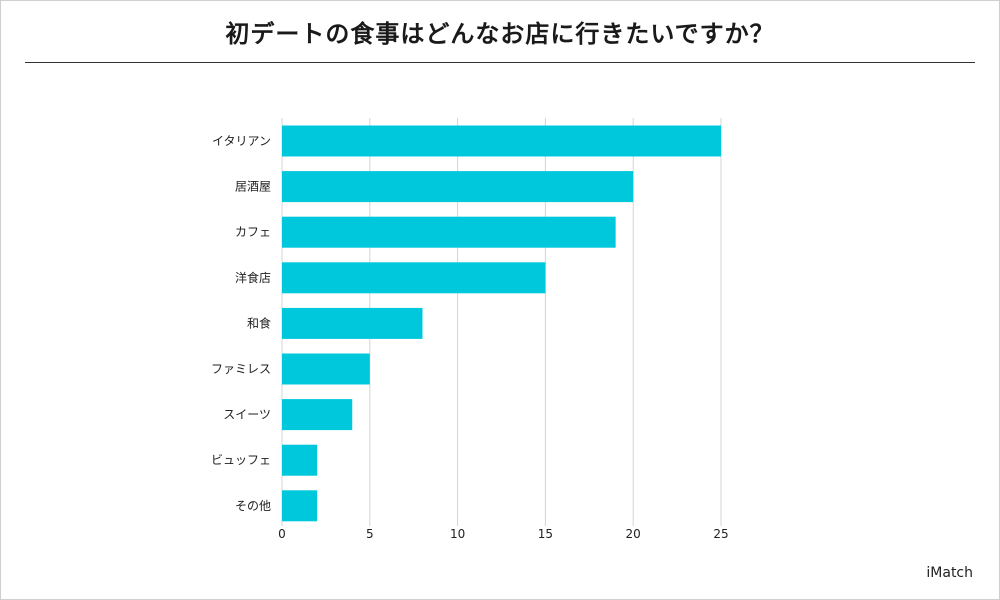 The height and width of the screenshot is (600, 1000). I want to click on x-tick-labels: 0 5 10 15 20 25, so click(503, 534).